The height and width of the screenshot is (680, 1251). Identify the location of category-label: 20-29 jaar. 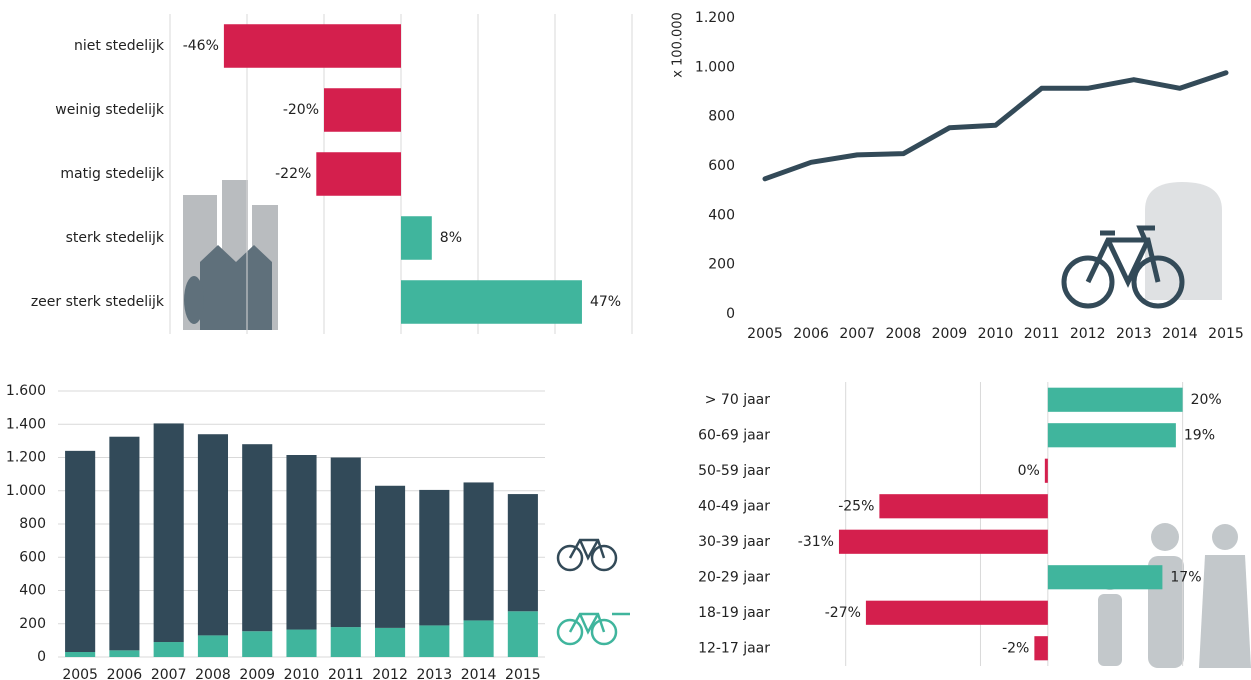
(734, 577).